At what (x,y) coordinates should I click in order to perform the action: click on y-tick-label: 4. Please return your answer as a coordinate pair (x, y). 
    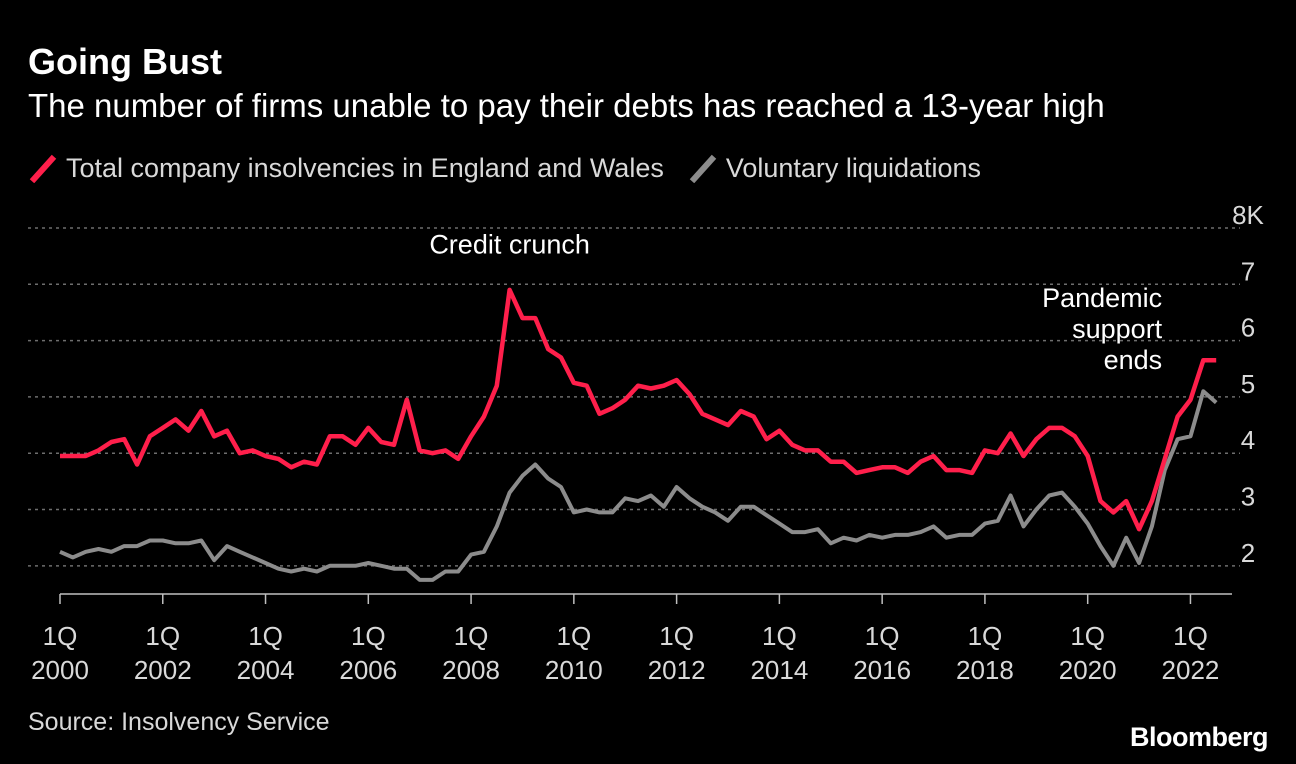
    Looking at the image, I should click on (1248, 440).